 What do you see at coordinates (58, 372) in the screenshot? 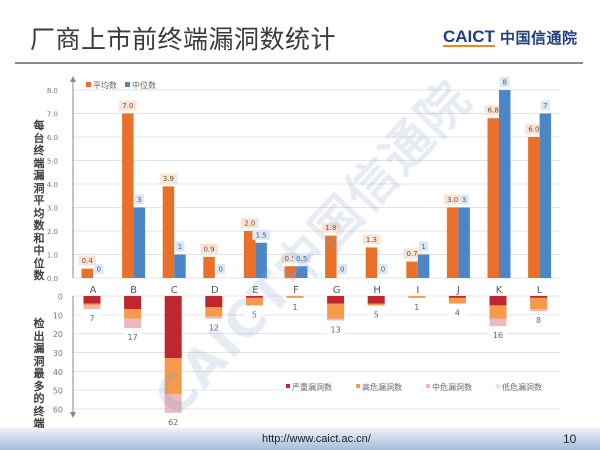
I see `lower-y-tick-label: 40` at bounding box center [58, 372].